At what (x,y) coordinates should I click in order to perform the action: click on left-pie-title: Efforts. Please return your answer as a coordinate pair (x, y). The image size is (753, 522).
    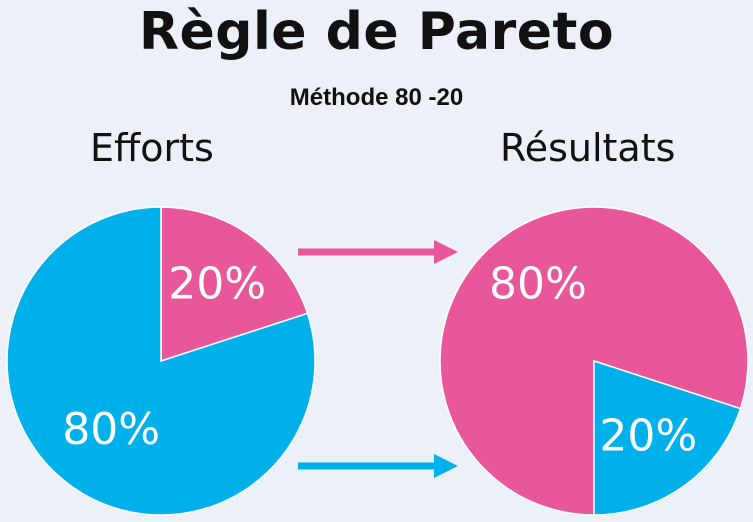
    Looking at the image, I should click on (152, 148).